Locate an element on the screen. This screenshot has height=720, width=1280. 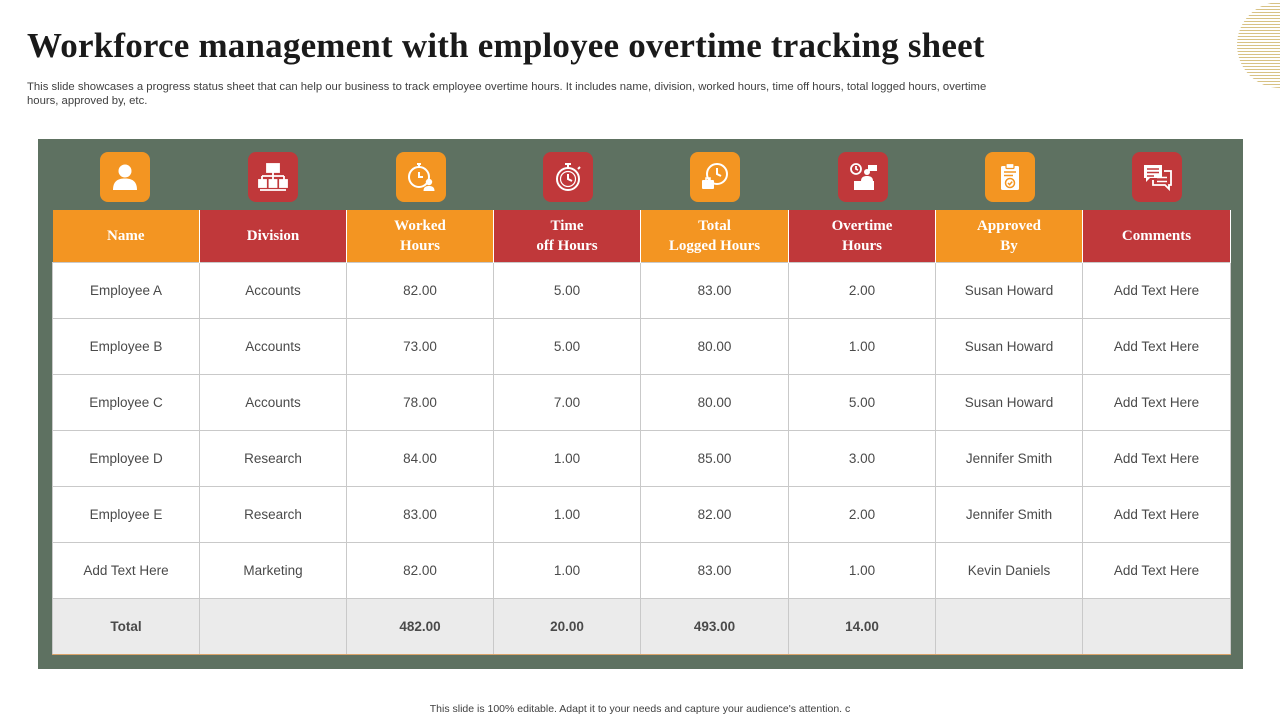
header-overtime-hours: Overtime Hours is located at coordinates (862, 236).